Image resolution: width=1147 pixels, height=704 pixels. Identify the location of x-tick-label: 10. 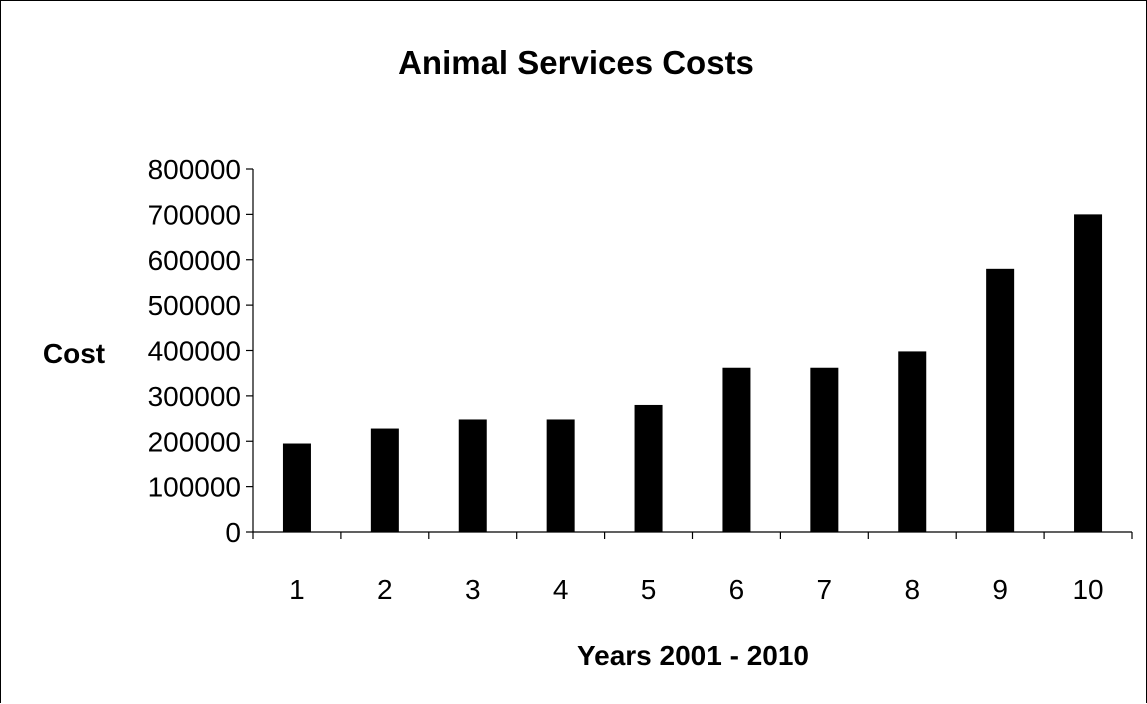
(1087, 589).